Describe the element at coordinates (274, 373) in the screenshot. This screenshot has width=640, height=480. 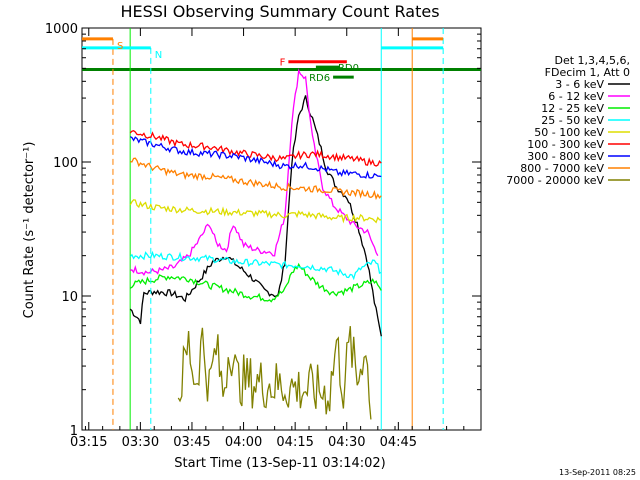
I see `series-line-7000-20000keV` at that location.